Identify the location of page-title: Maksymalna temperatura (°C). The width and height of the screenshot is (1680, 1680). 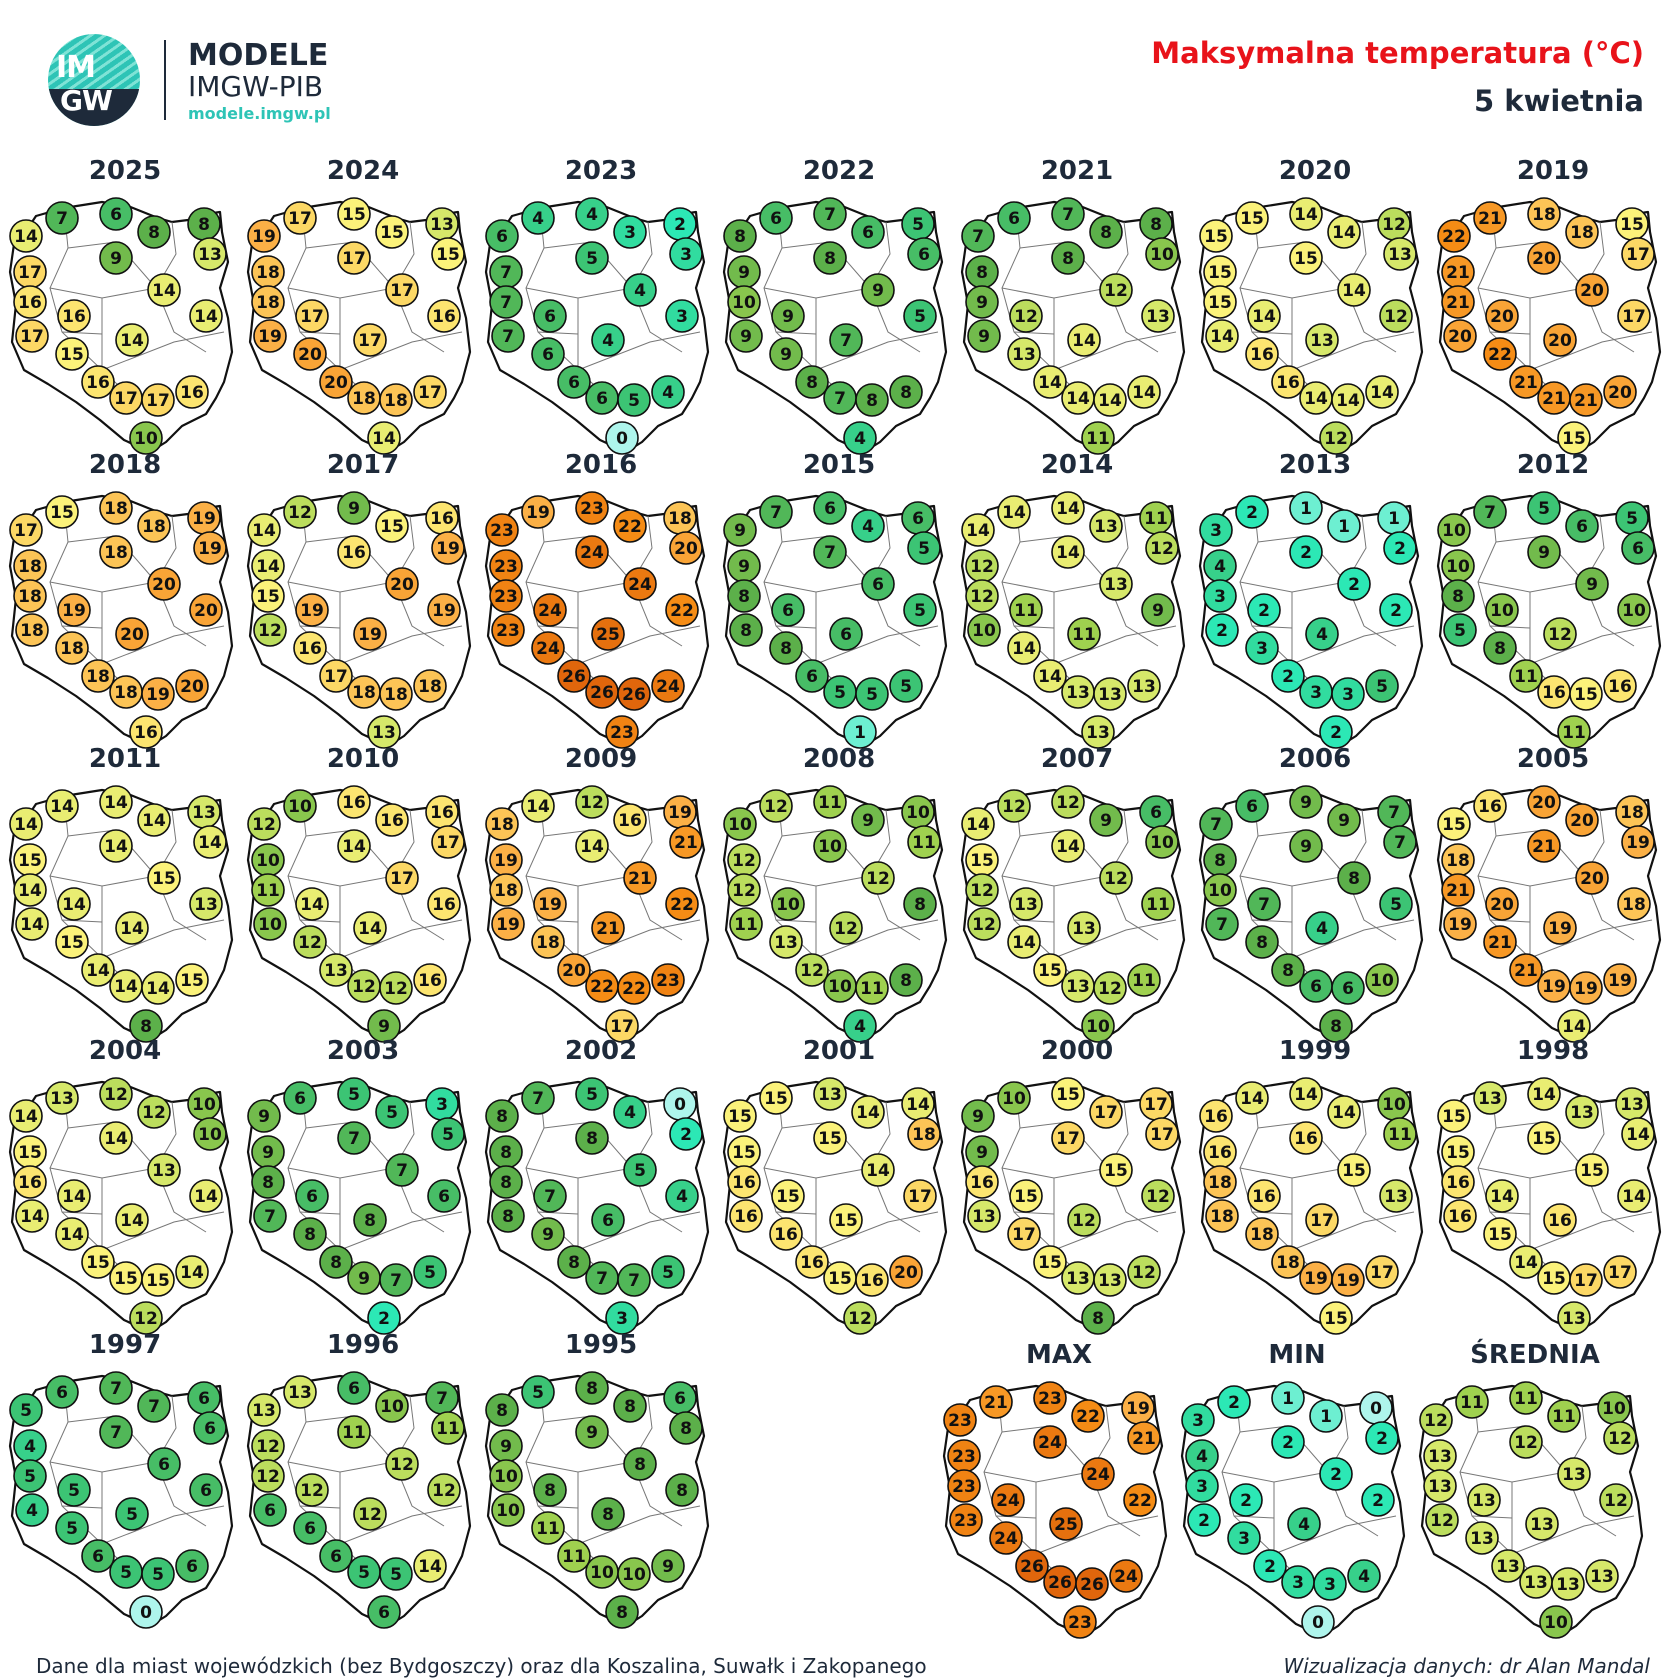
(1397, 53).